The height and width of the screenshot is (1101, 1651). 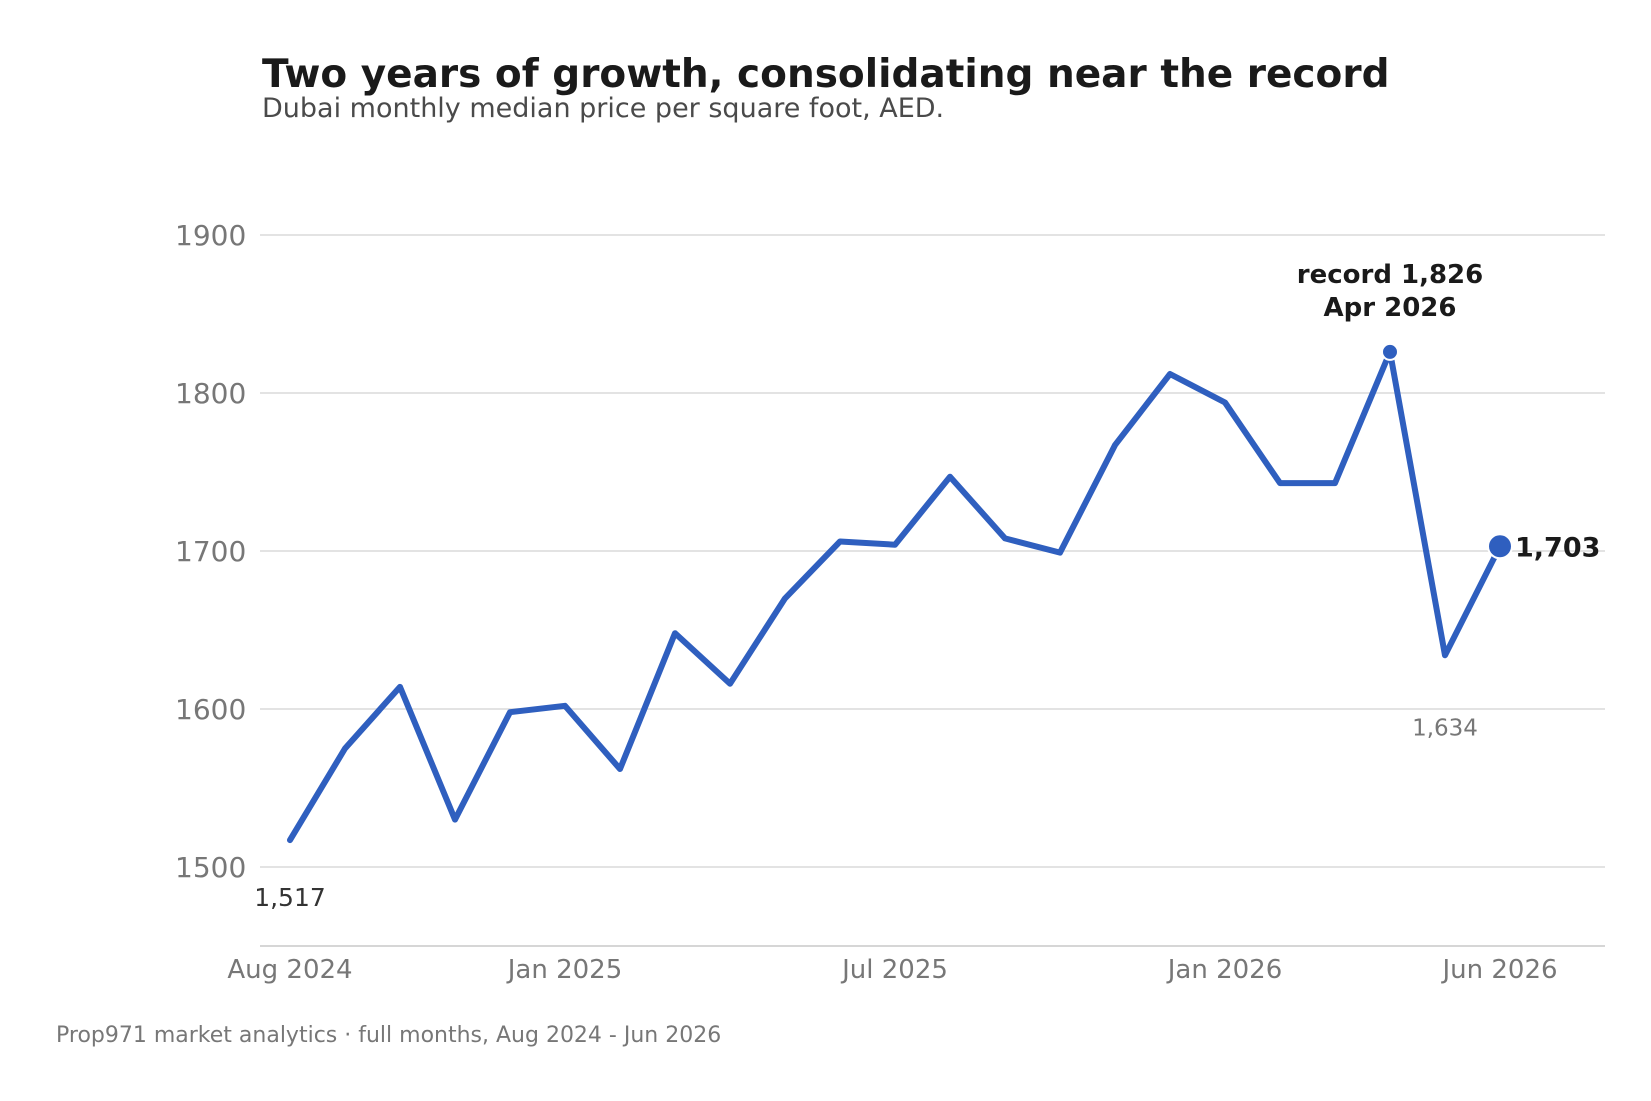 What do you see at coordinates (290, 897) in the screenshot?
I see `start-value-label: 1,517` at bounding box center [290, 897].